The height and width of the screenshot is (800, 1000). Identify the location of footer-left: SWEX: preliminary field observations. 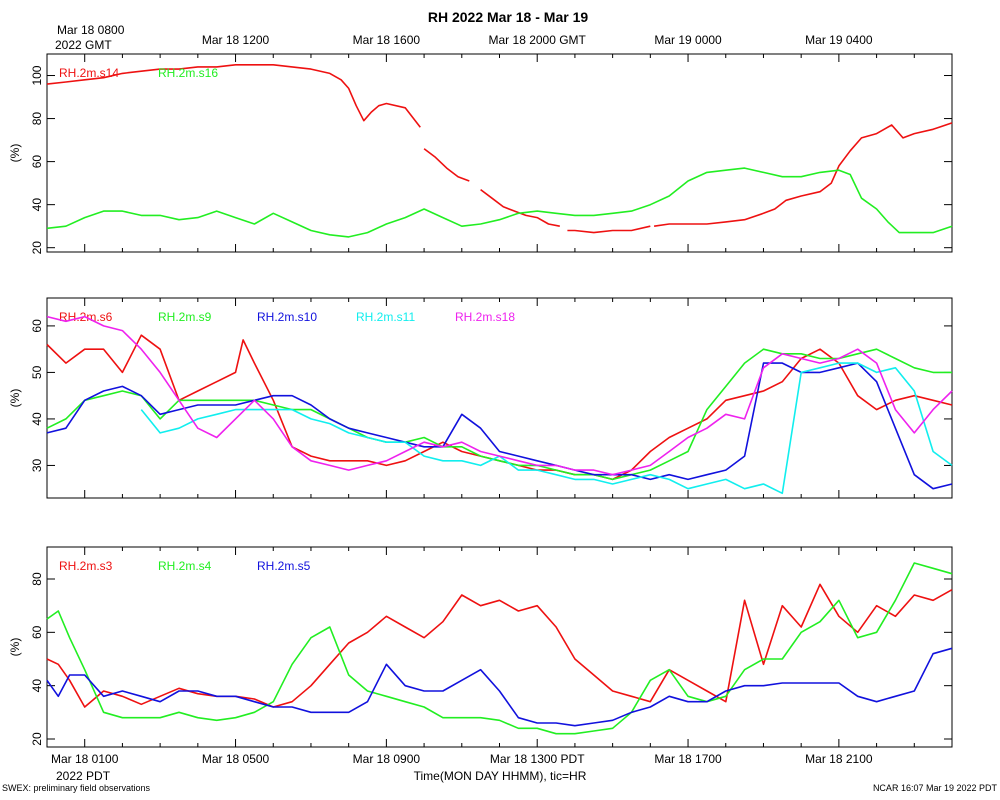
(76, 788).